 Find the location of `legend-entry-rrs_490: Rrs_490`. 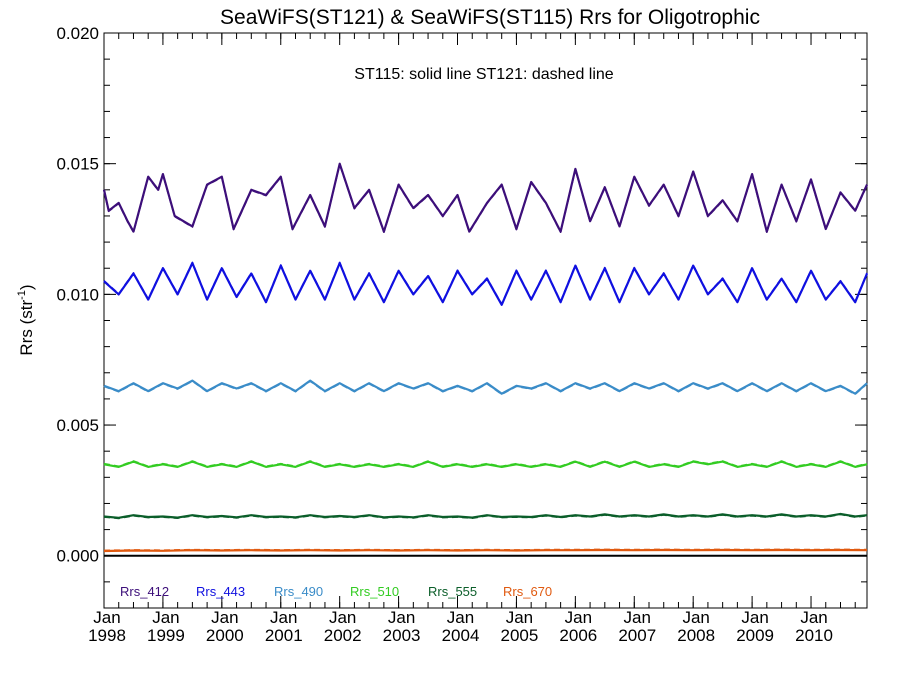

legend-entry-rrs_490: Rrs_490 is located at coordinates (298, 591).